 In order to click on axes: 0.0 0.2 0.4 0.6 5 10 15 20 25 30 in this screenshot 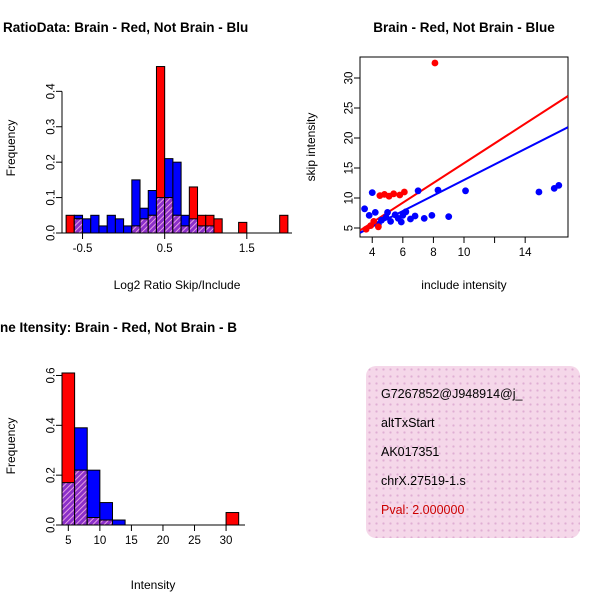, I will do `click(145, 457)`.